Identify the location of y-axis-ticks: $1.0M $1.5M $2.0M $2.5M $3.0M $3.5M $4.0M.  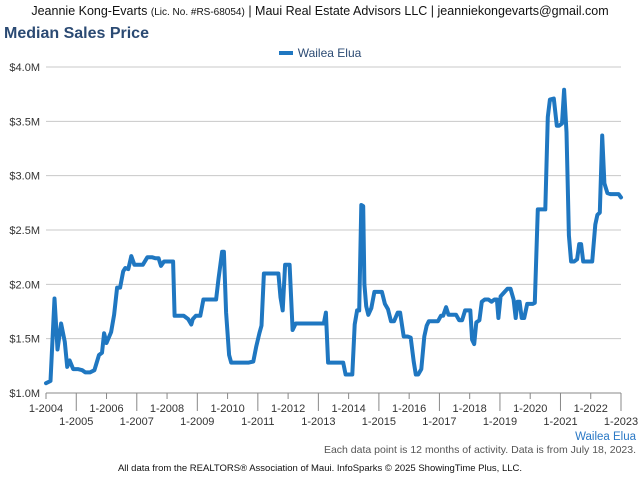
(24, 231).